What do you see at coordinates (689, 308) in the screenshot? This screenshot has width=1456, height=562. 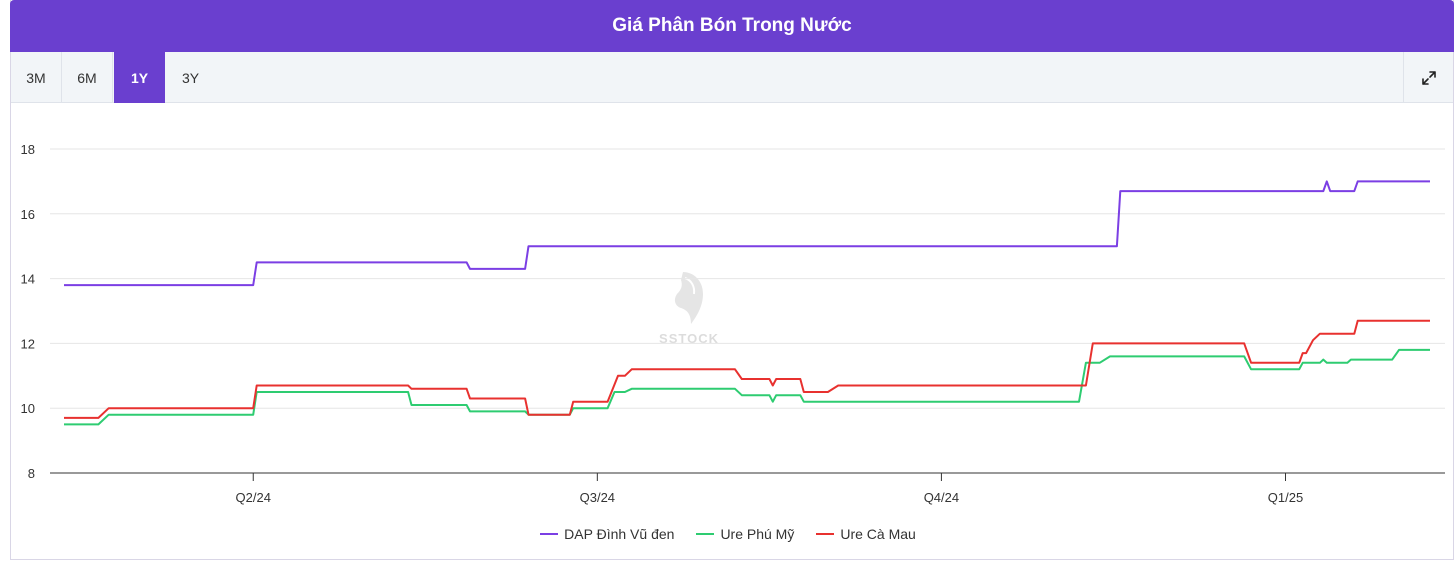 I see `watermark: SSTOCK` at bounding box center [689, 308].